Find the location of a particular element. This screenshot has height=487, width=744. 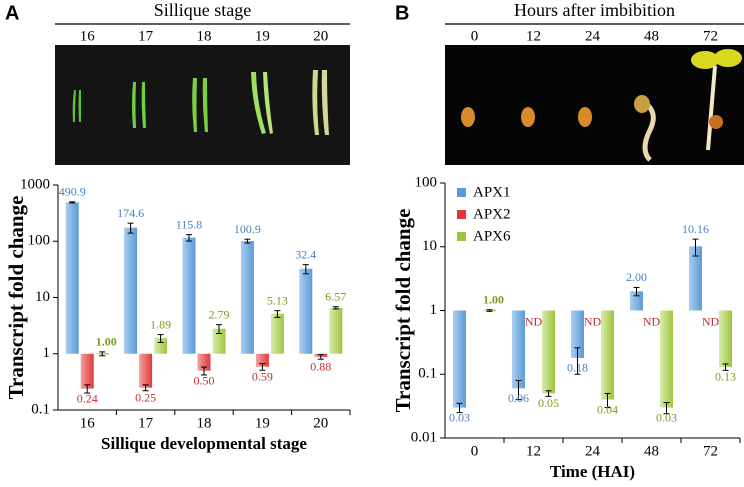

photo-label: 48 is located at coordinates (651, 36).